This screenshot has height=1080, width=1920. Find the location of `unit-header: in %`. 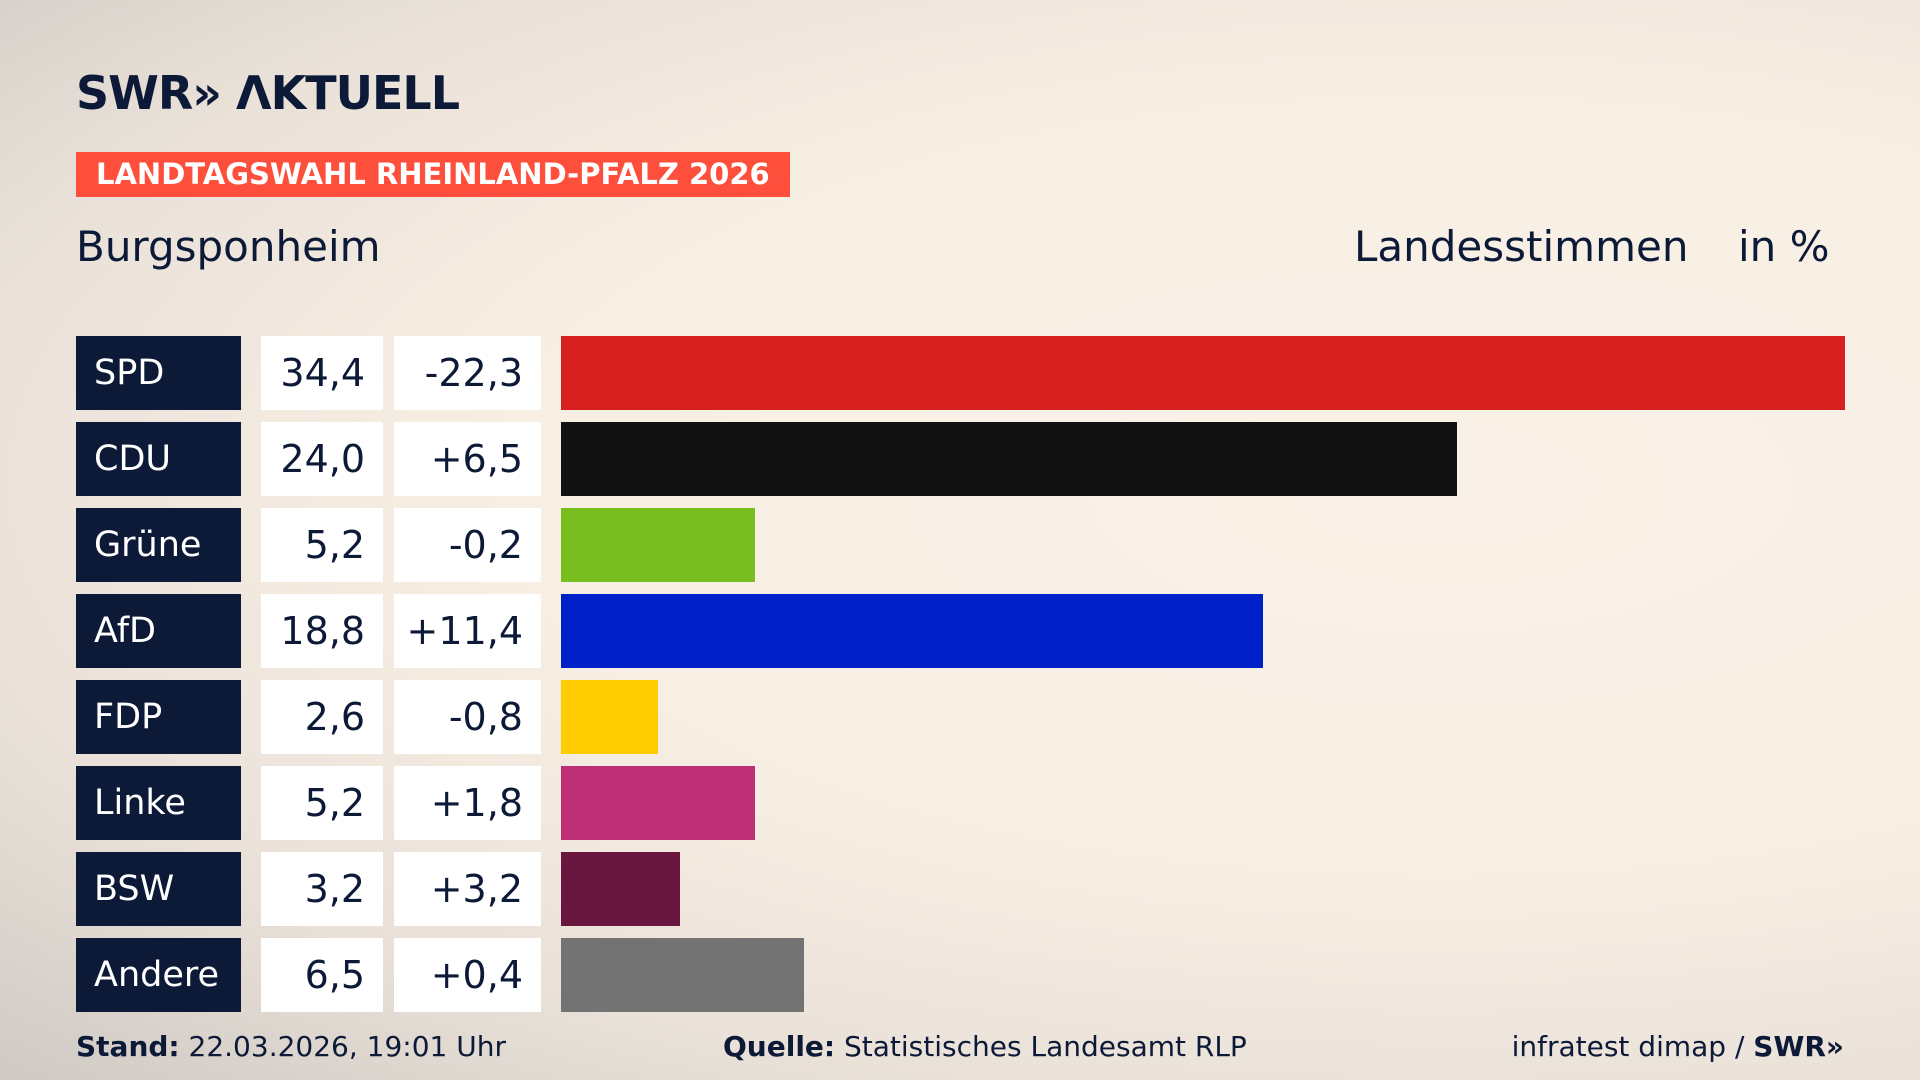

unit-header: in % is located at coordinates (1784, 246).